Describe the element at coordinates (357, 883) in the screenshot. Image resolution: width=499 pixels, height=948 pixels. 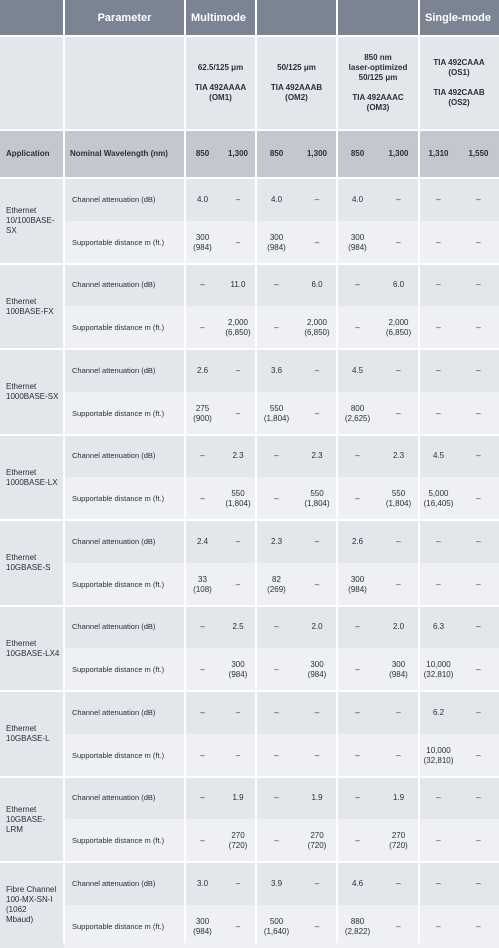
I see `value-cell: 4.6` at that location.